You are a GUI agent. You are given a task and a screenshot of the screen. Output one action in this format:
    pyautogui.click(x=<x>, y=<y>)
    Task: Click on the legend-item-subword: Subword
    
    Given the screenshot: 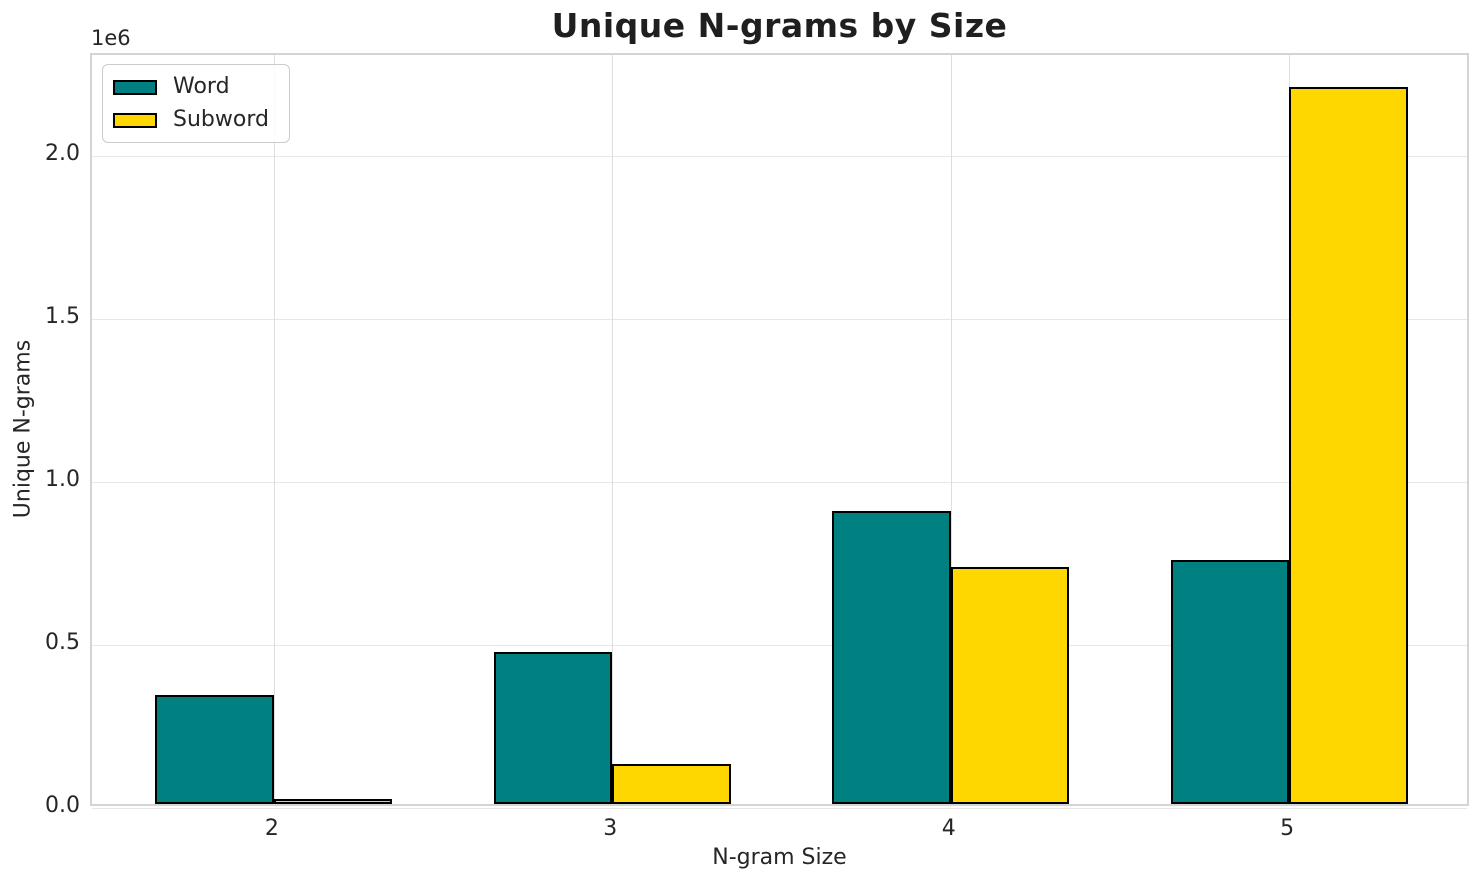 What is the action you would take?
    pyautogui.click(x=191, y=120)
    